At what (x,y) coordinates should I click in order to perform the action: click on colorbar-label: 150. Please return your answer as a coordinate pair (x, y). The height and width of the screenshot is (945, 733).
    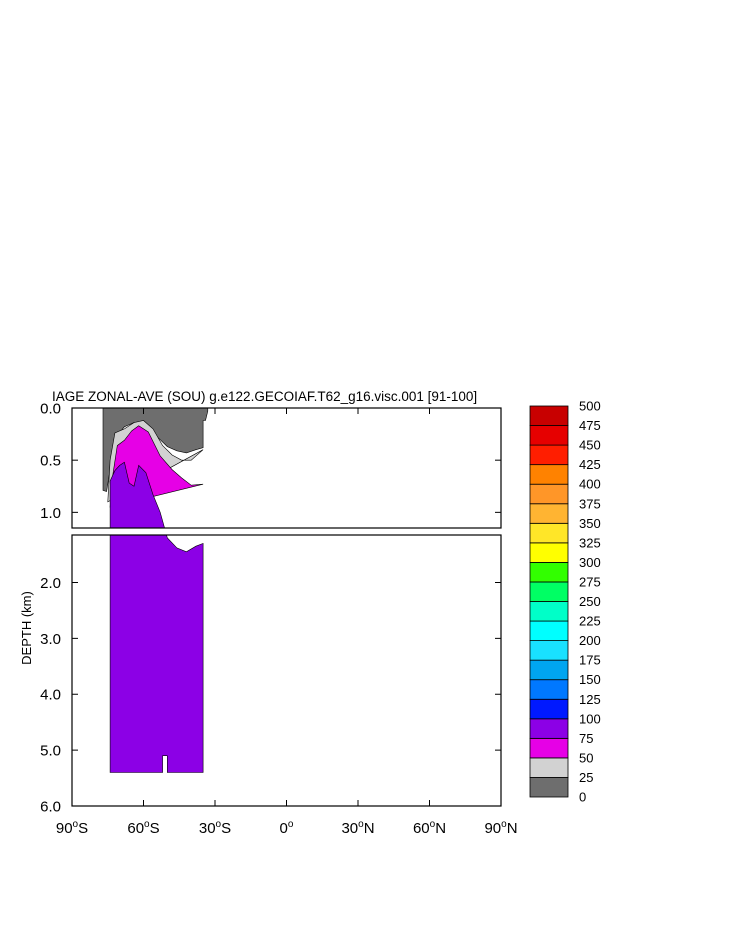
    Looking at the image, I should click on (590, 679).